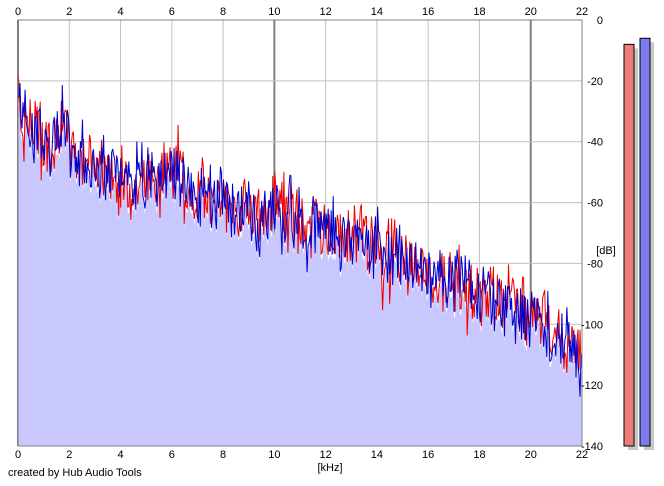  Describe the element at coordinates (301, 455) in the screenshot. I see `x-tick-labels-bottom: 0 2 4 6 8 10 12 14 16 18 20 22` at that location.